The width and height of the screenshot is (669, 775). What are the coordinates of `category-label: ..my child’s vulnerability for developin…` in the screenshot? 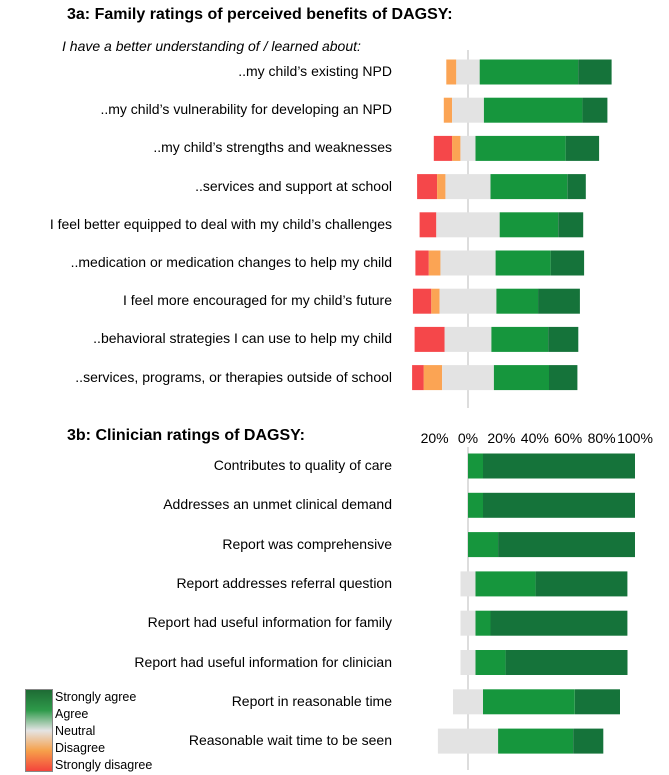 It's located at (246, 109).